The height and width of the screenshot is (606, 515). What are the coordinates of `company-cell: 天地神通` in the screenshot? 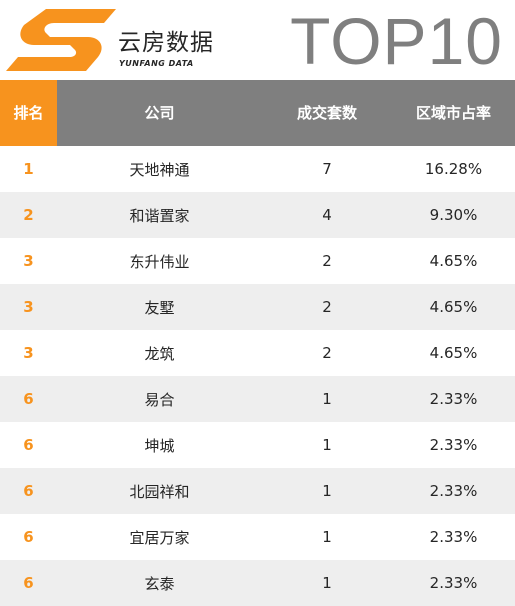 It's located at (159, 169).